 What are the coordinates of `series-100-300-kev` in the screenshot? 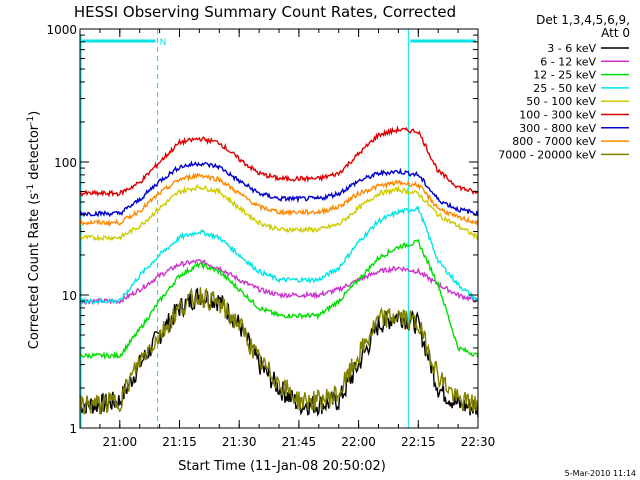 It's located at (279, 161).